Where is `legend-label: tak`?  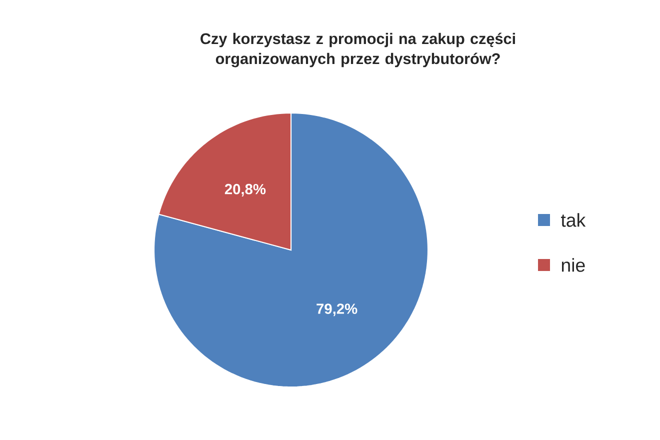 legend-label: tak is located at coordinates (573, 220).